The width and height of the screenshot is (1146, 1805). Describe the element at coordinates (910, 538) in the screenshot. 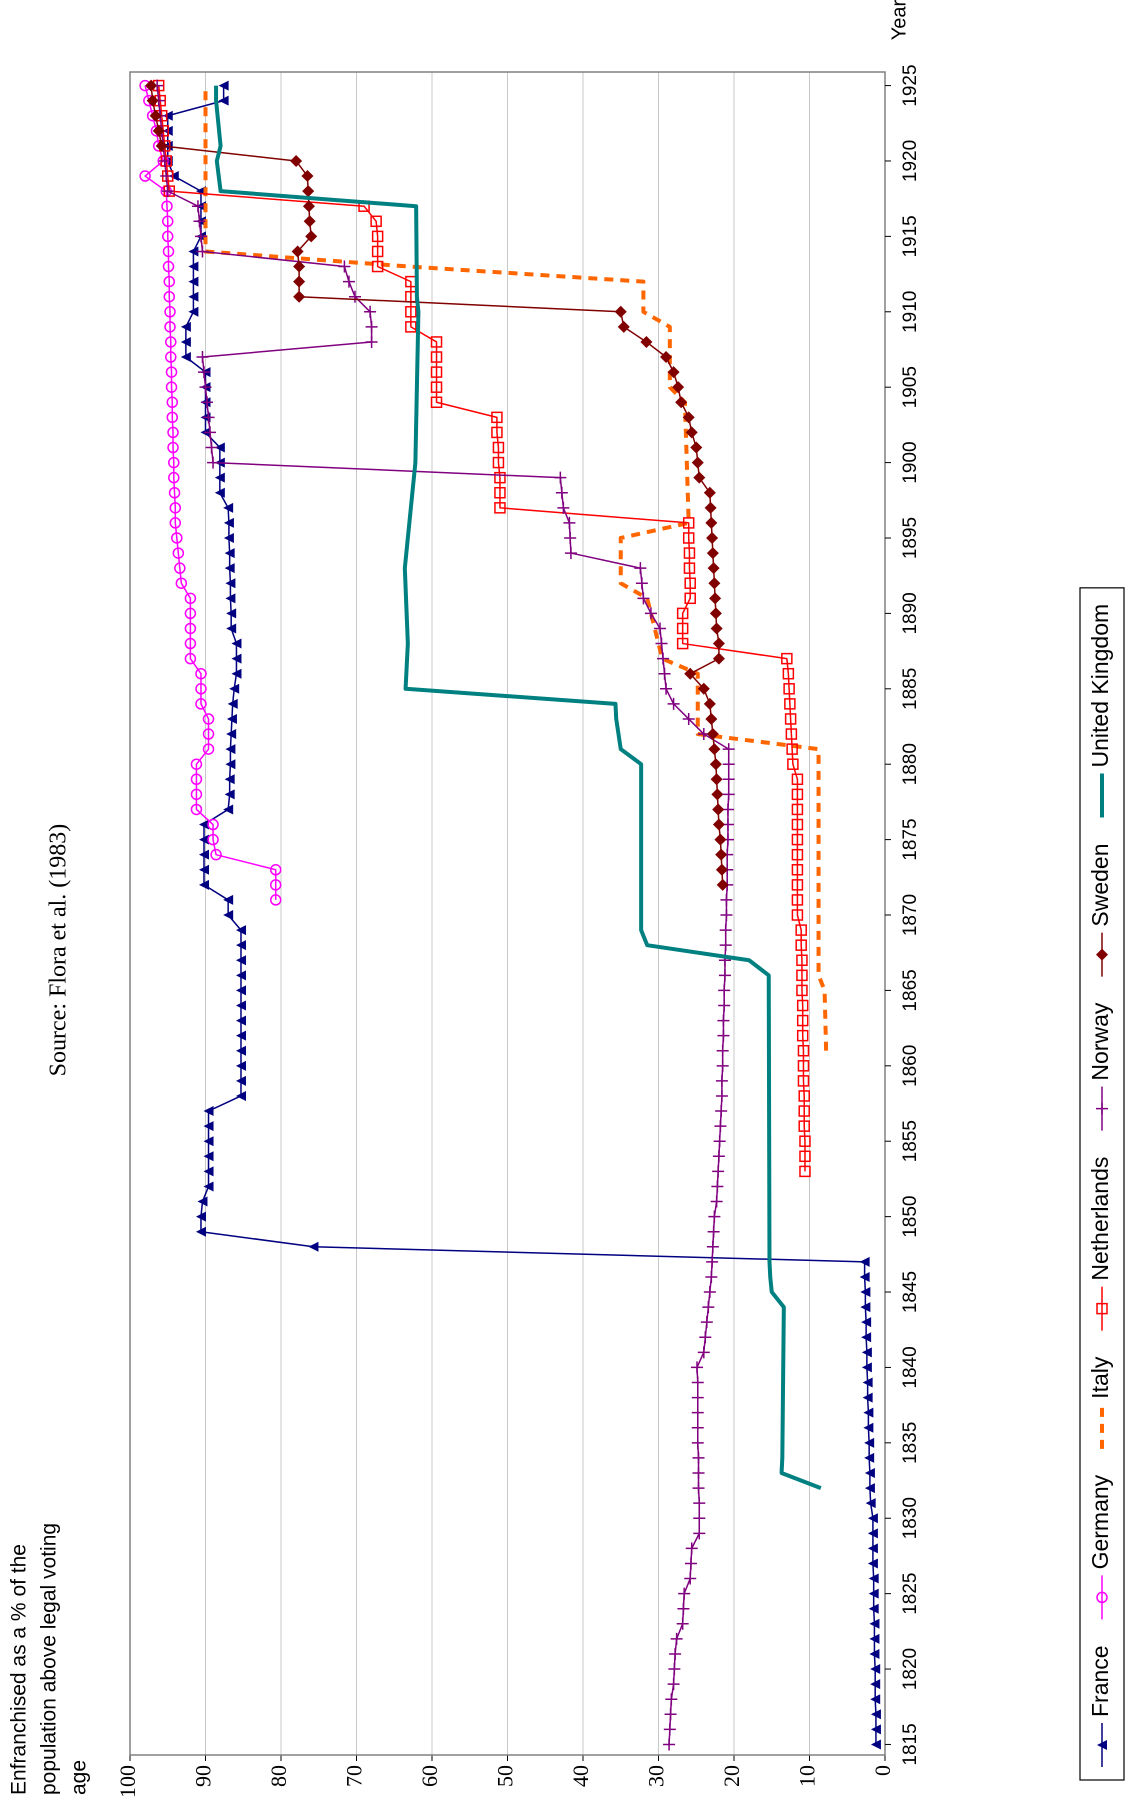

I see `x-tick-label: 1895` at that location.